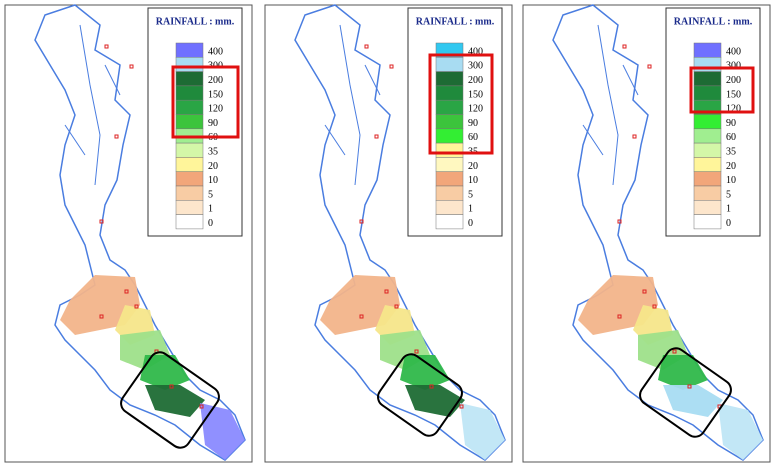 The width and height of the screenshot is (774, 474). What do you see at coordinates (475, 51) in the screenshot?
I see `legend-label: 400` at bounding box center [475, 51].